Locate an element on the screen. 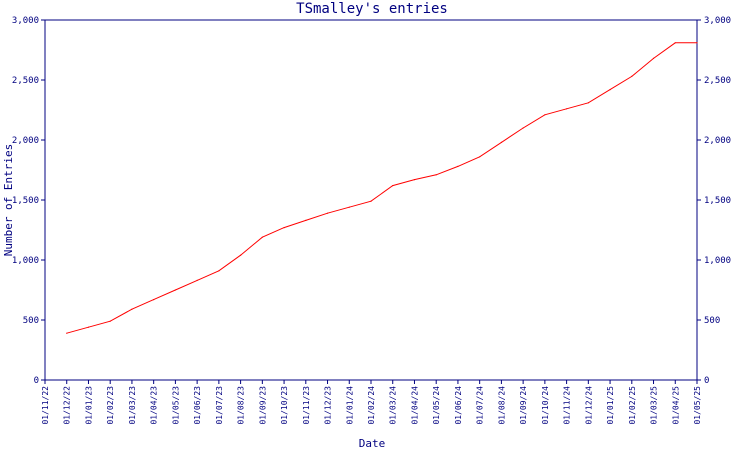 The width and height of the screenshot is (750, 455). y-tick-label-right: 500 is located at coordinates (712, 321).